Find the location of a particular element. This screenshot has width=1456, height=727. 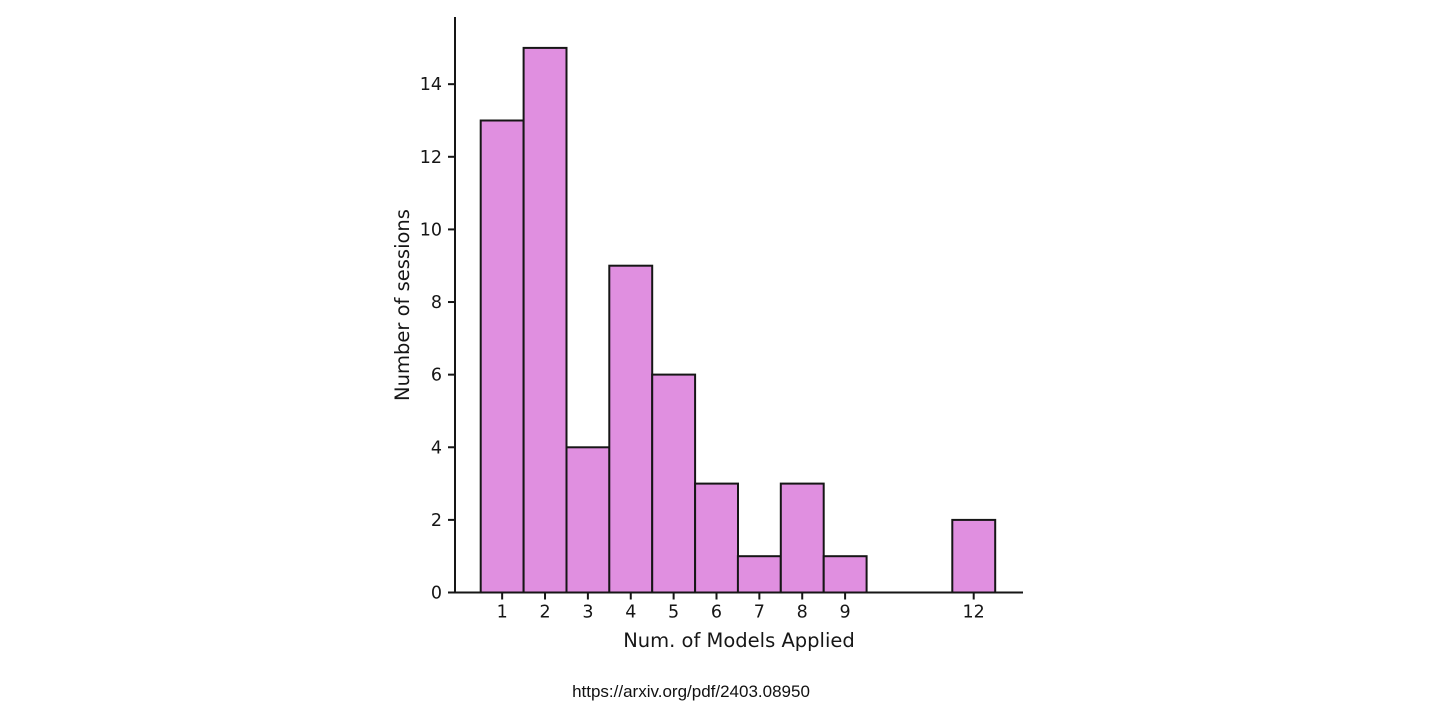

bar-x4 is located at coordinates (631, 429).